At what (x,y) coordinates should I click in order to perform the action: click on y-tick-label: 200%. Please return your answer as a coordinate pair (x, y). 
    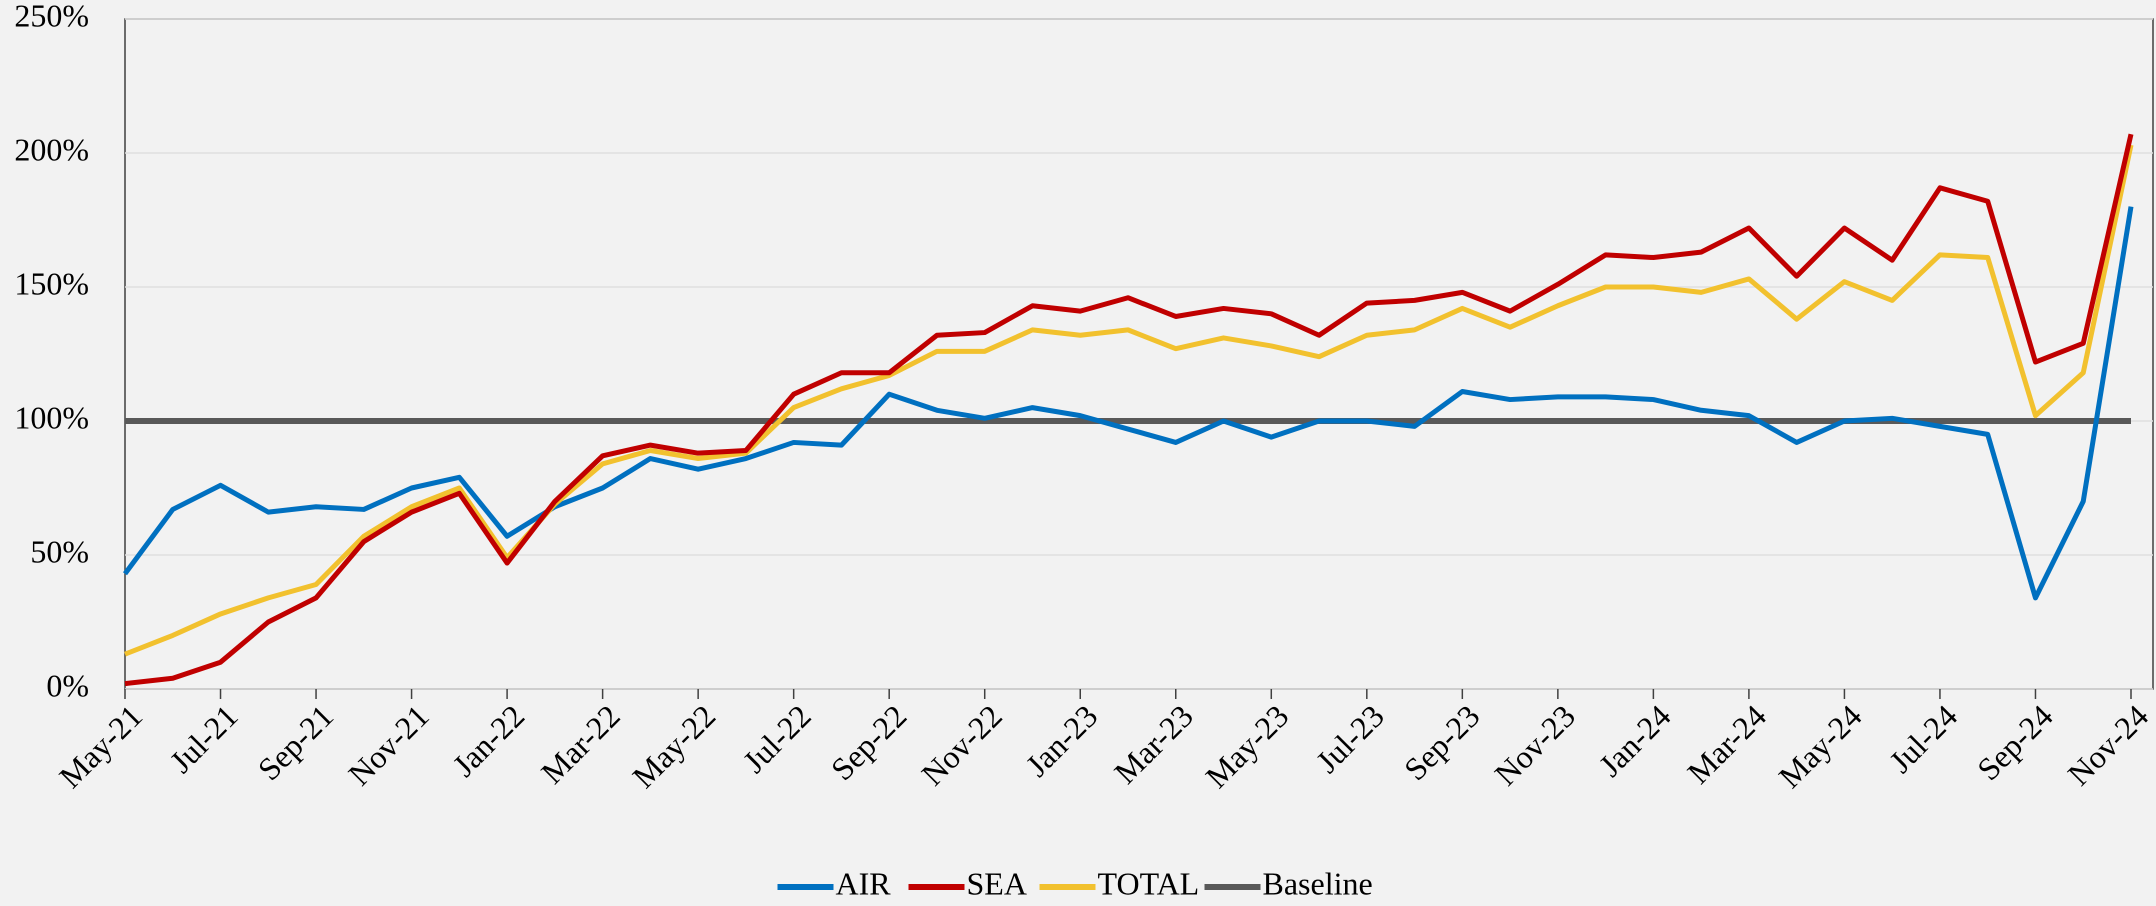
    Looking at the image, I should click on (51, 149).